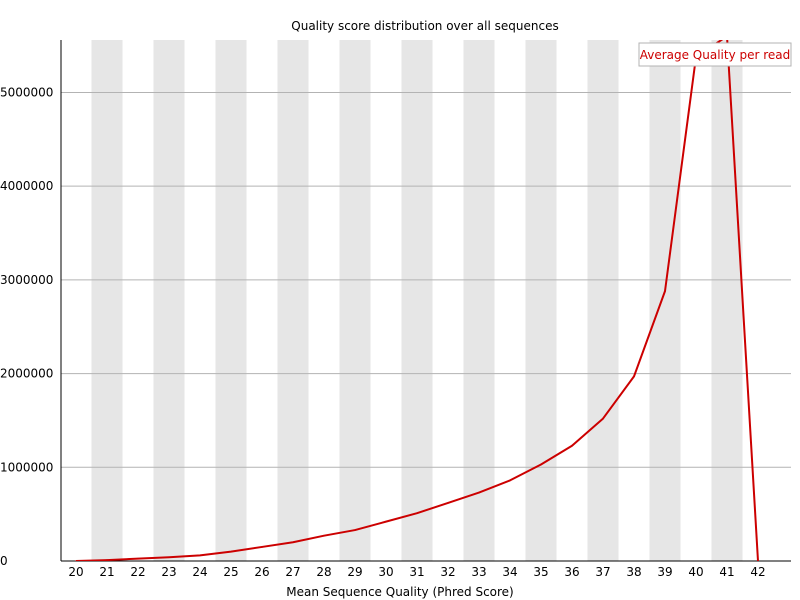  Describe the element at coordinates (385, 572) in the screenshot. I see `x-tick-label: 30` at that location.